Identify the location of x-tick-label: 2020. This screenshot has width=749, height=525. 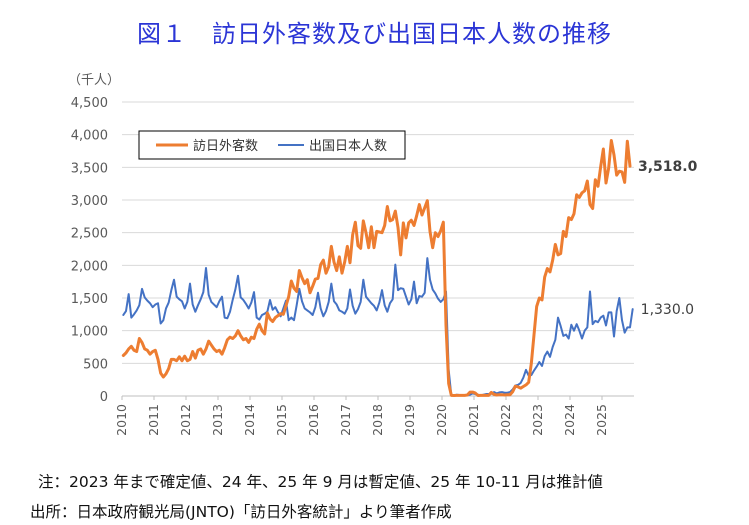
(441, 420).